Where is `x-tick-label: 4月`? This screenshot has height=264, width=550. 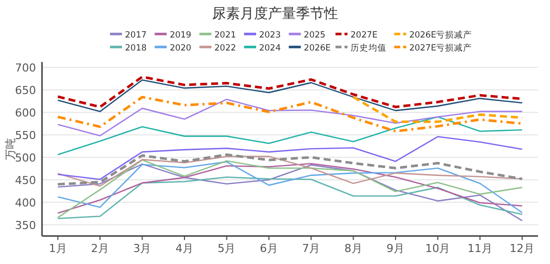 x-tick-label: 4月 is located at coordinates (184, 248).